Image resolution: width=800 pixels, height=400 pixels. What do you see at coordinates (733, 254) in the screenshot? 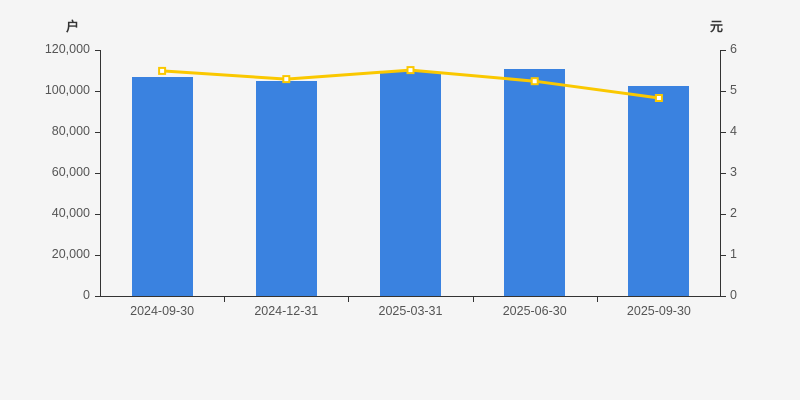
I see `right-axis-tick-label: 1` at bounding box center [733, 254].